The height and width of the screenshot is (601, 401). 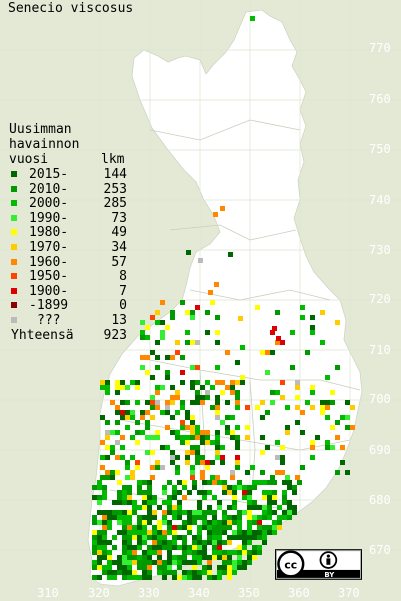 I want to click on legend-total-count: 923, so click(x=115, y=335).